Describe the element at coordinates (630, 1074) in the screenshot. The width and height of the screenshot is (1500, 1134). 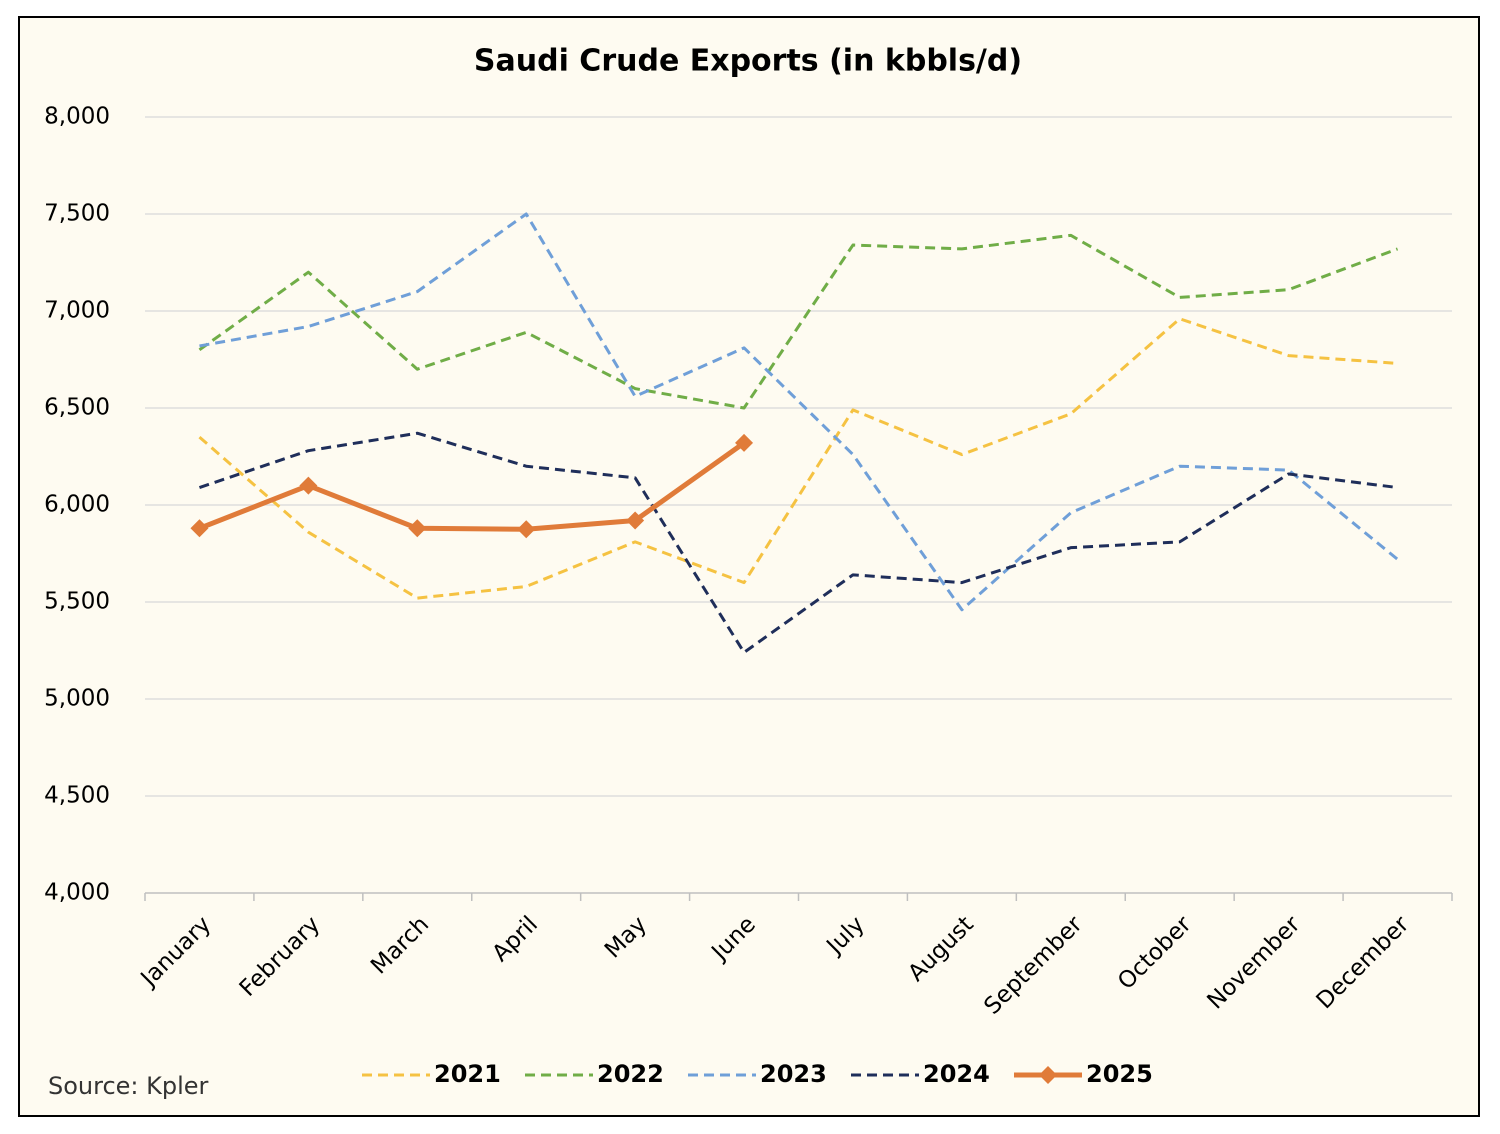
I see `legend-label: 2022` at that location.